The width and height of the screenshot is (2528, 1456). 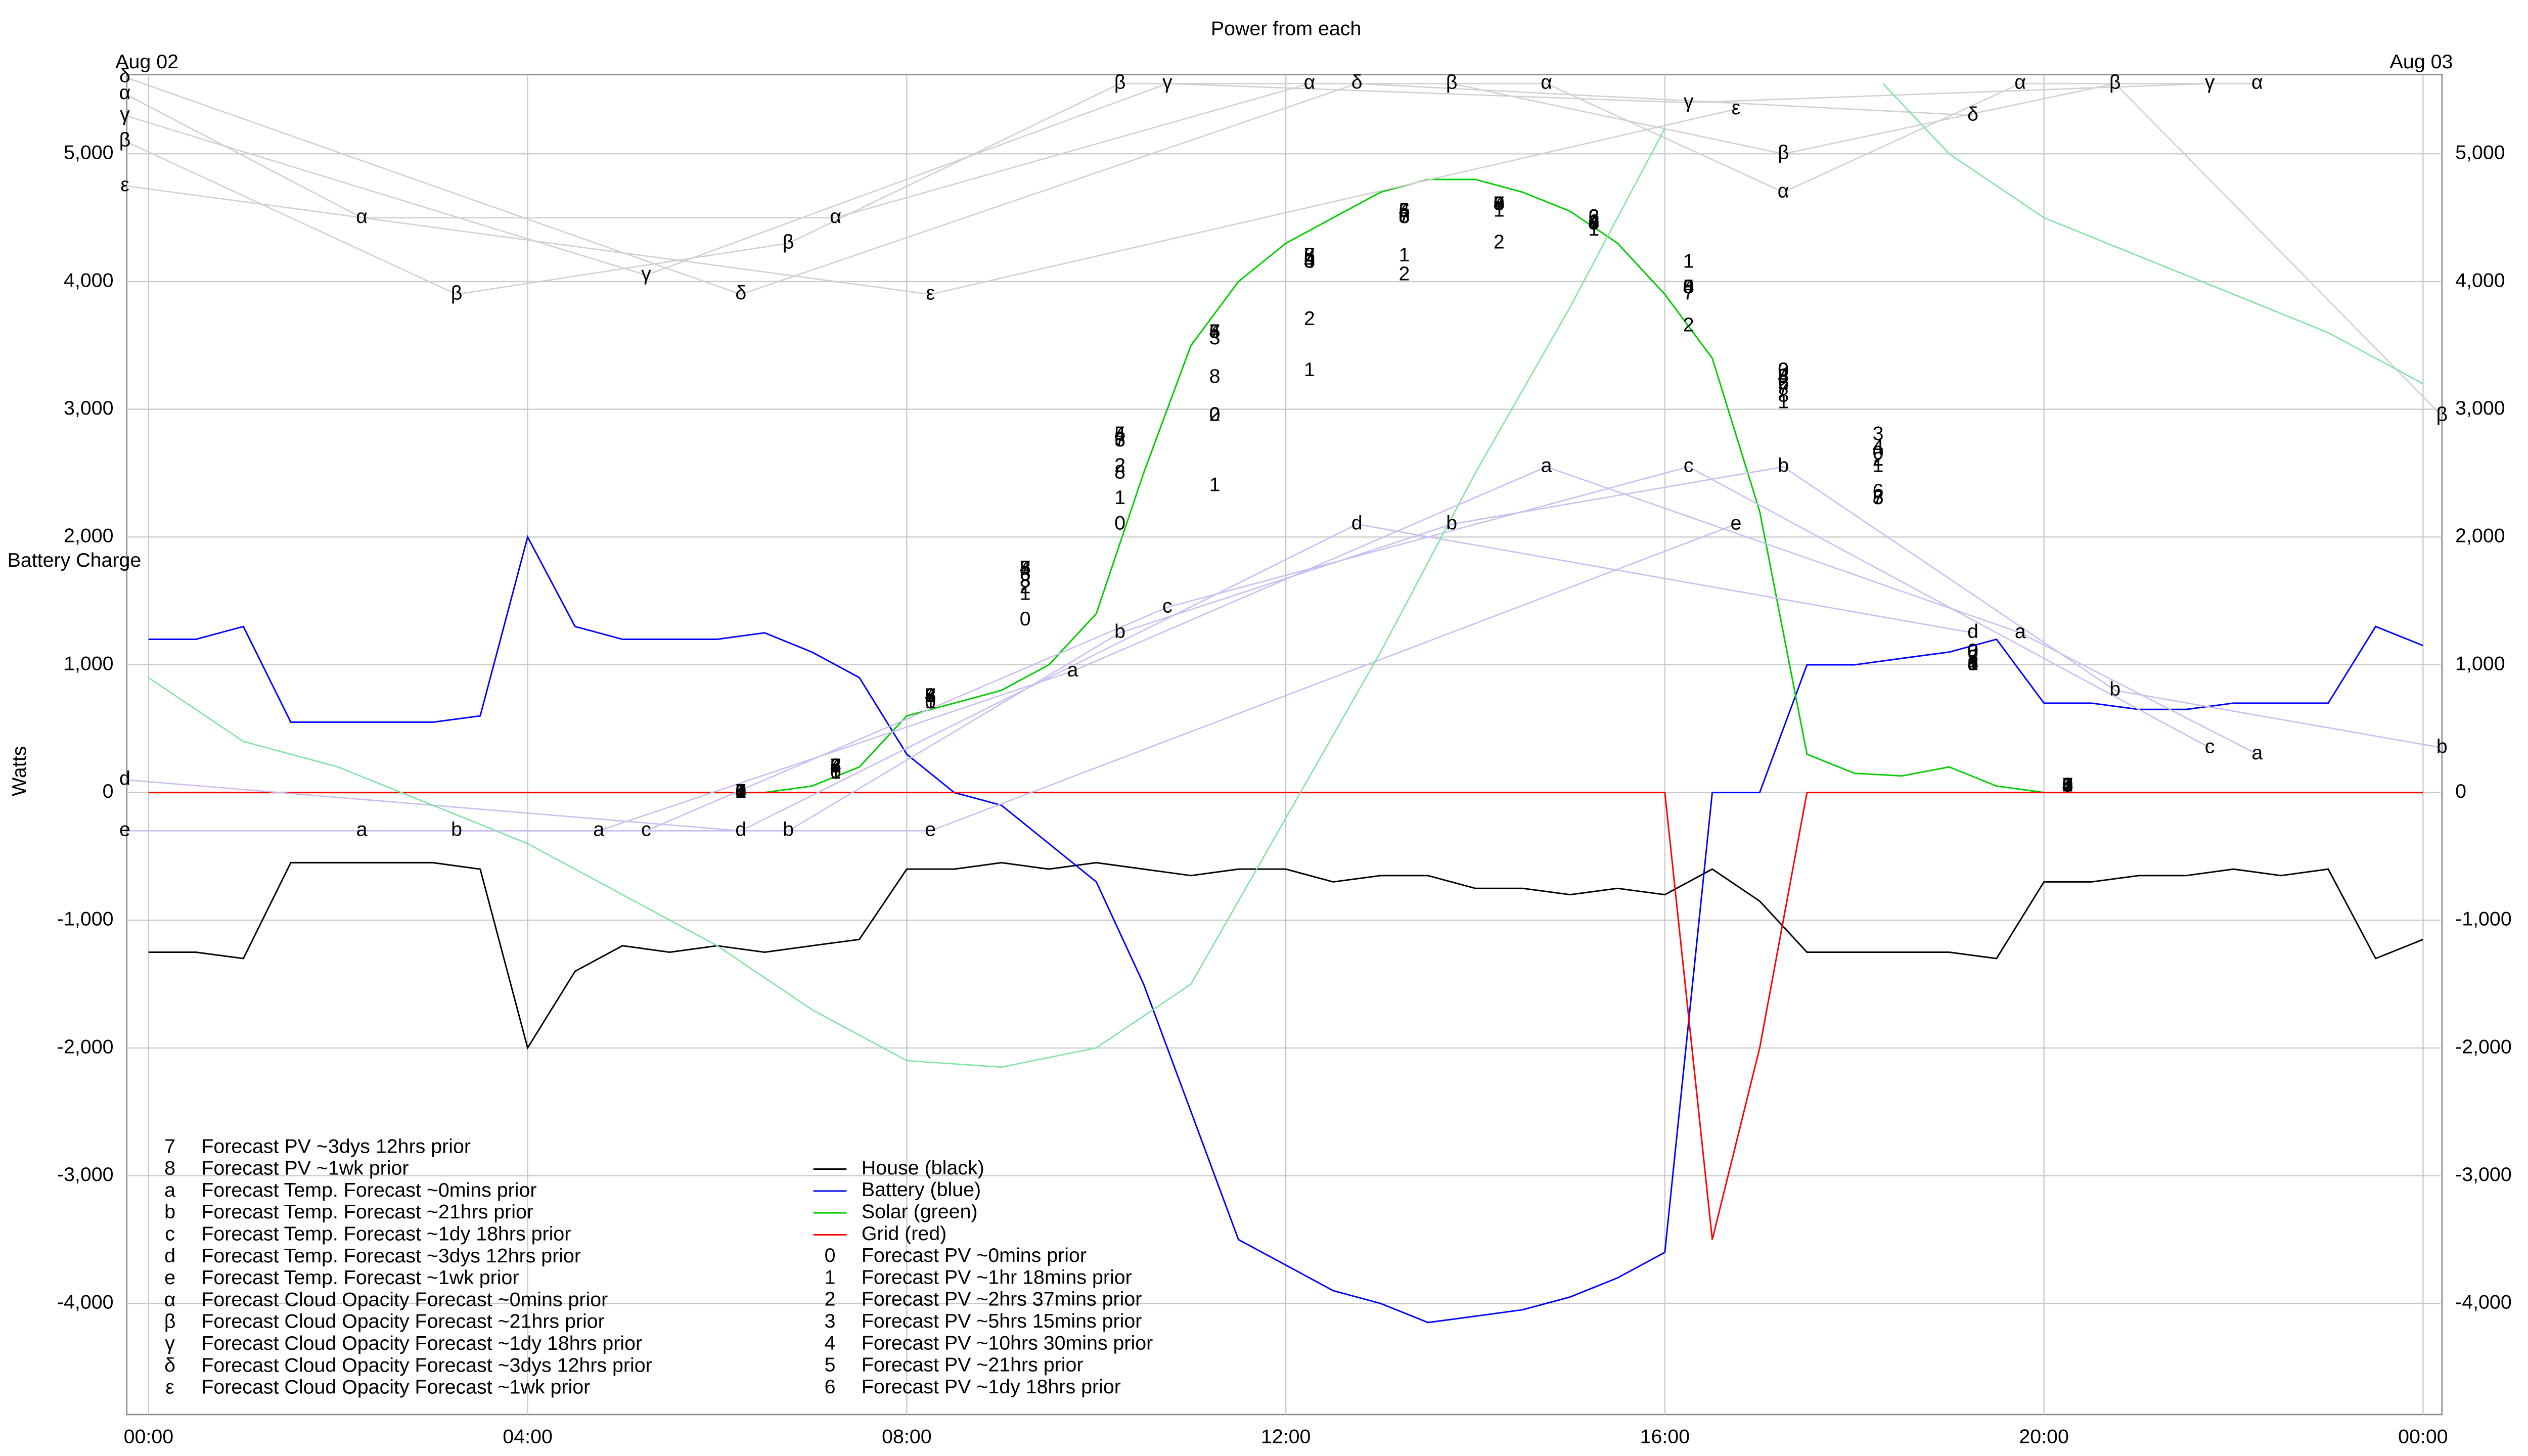 I want to click on series-line, so click(x=1191, y=151).